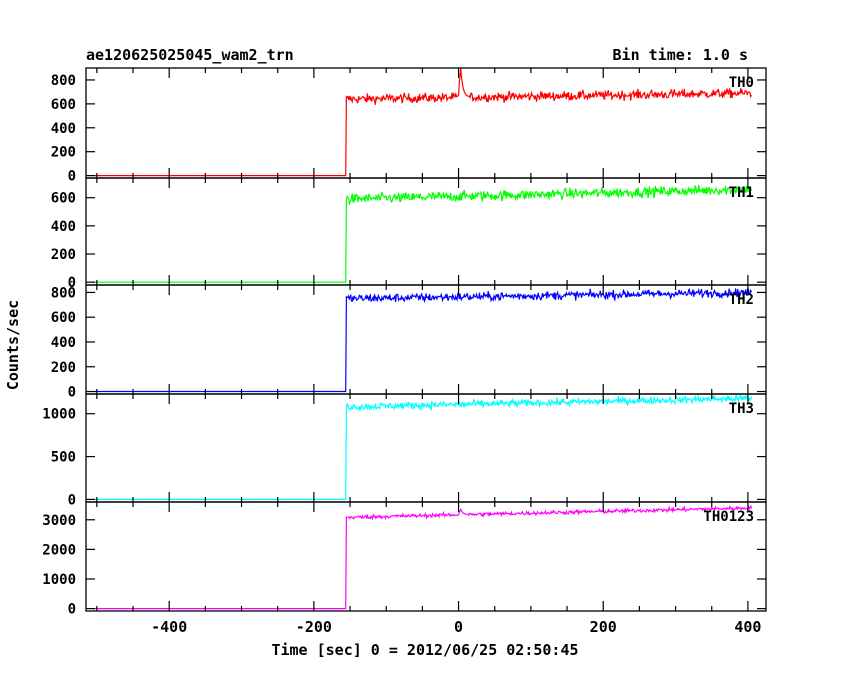  Describe the element at coordinates (59, 550) in the screenshot. I see `y-tick-label: 2000` at that location.